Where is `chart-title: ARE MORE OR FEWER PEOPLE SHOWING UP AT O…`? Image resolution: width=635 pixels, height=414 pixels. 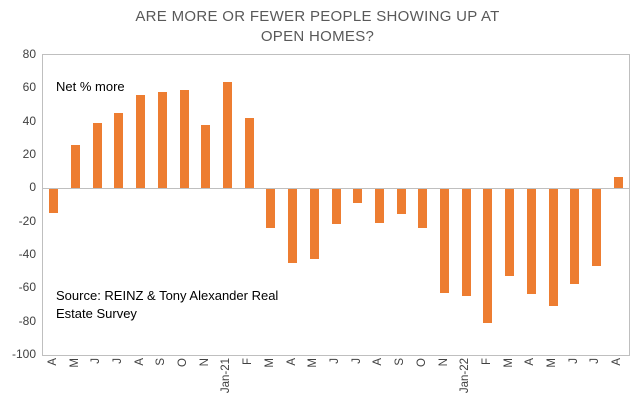 chart-title: ARE MORE OR FEWER PEOPLE SHOWING UP AT O… is located at coordinates (317, 26).